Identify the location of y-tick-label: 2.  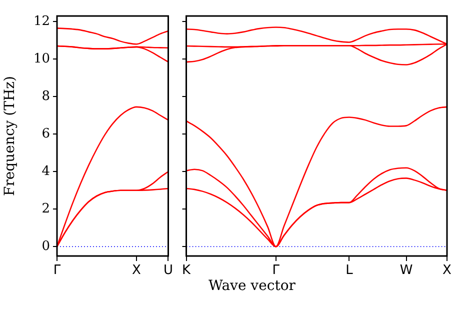
(46, 209).